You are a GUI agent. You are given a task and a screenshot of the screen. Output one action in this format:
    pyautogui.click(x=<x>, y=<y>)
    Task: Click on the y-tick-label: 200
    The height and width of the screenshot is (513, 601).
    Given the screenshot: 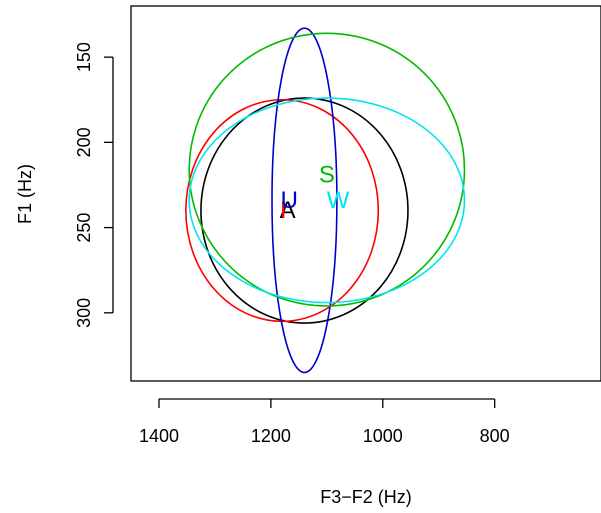 What is the action you would take?
    pyautogui.click(x=84, y=142)
    